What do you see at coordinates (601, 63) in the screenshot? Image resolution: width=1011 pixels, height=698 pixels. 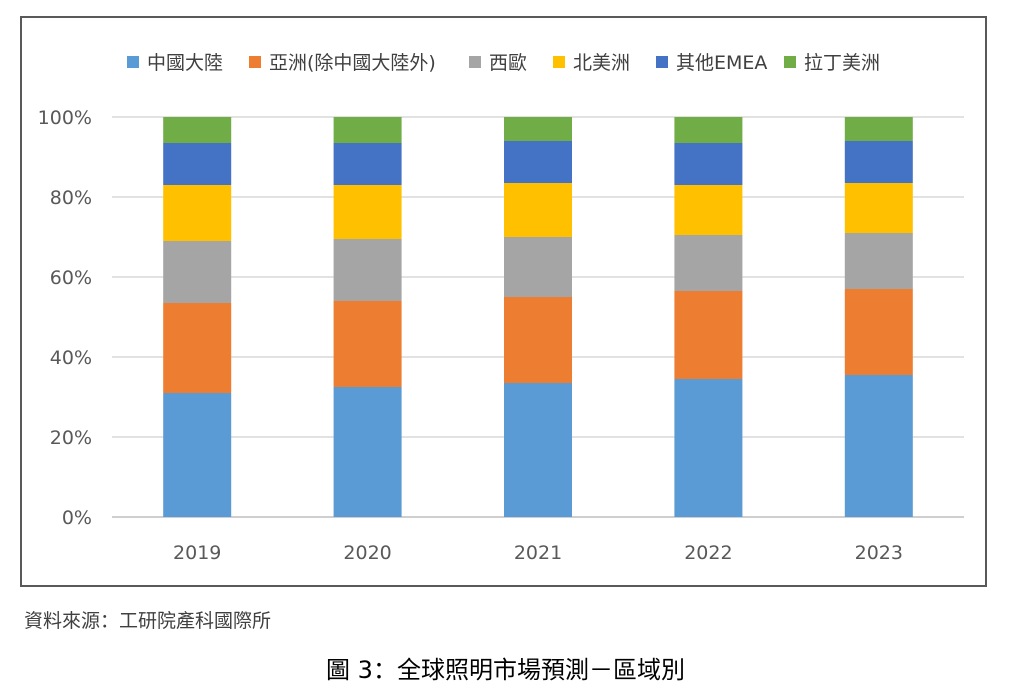 I see `legend-label: 北美洲` at bounding box center [601, 63].